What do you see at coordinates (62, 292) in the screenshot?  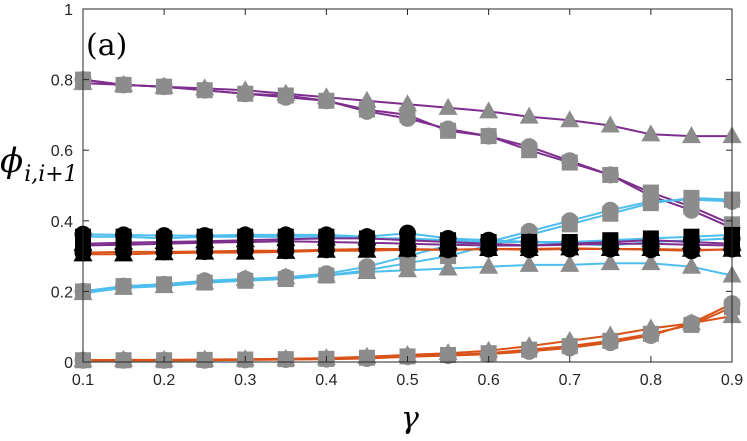 I see `y-tick-label: 0.2` at bounding box center [62, 292].